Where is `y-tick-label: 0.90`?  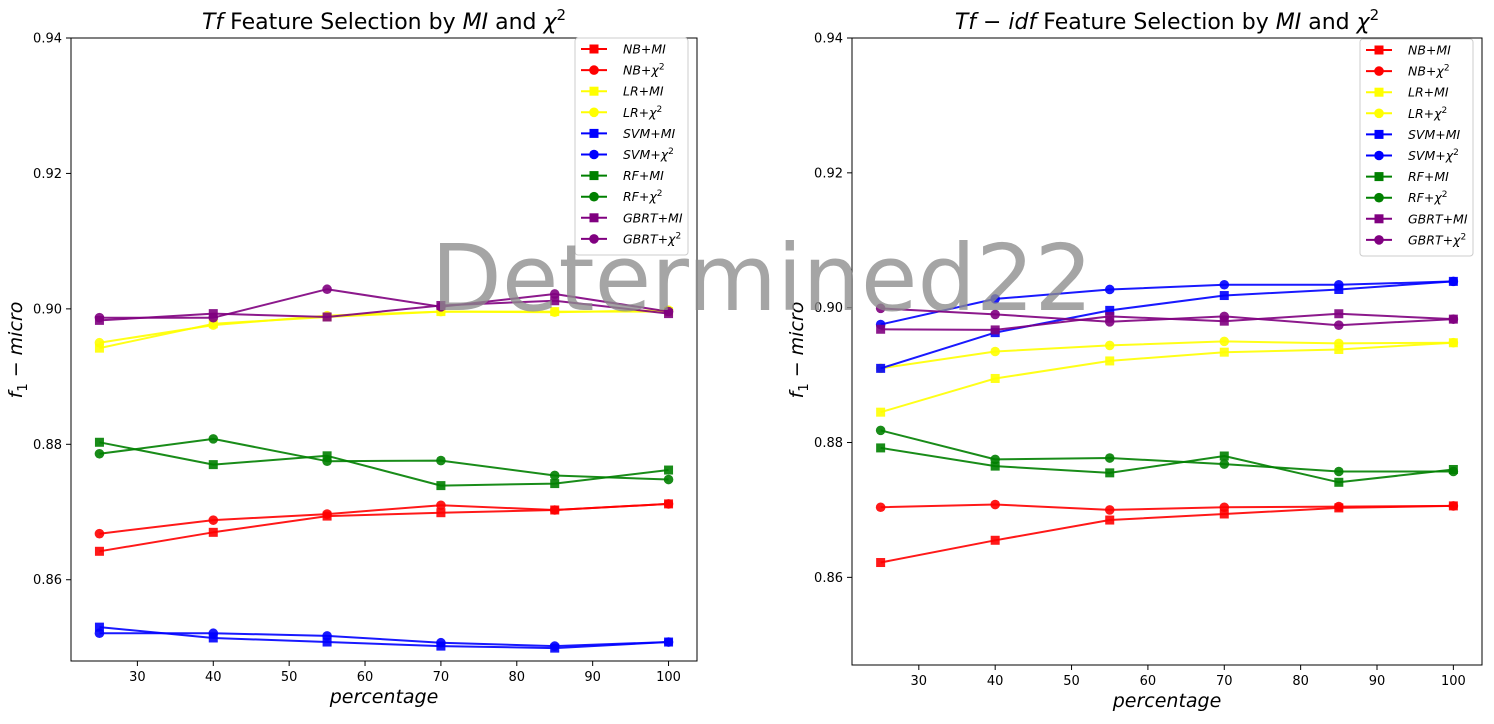
y-tick-label: 0.90 is located at coordinates (47, 309).